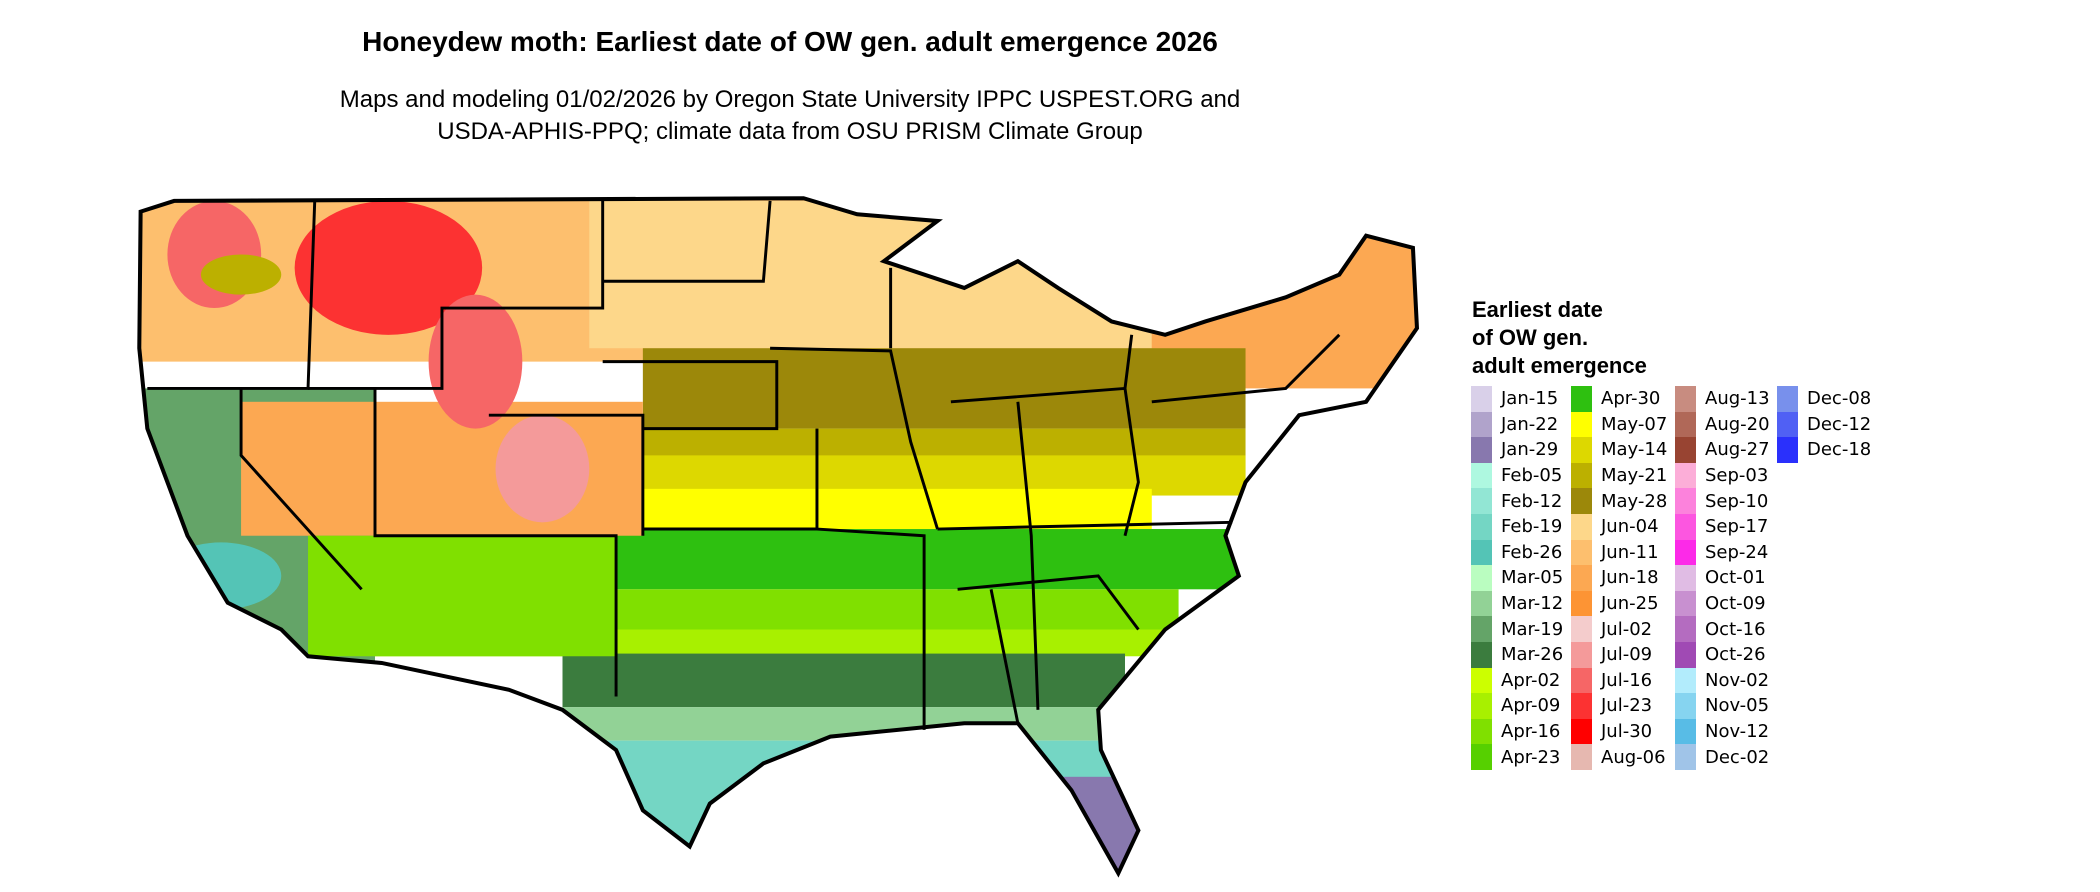 This screenshot has height=892, width=2100. I want to click on zone-socal, so click(221, 576).